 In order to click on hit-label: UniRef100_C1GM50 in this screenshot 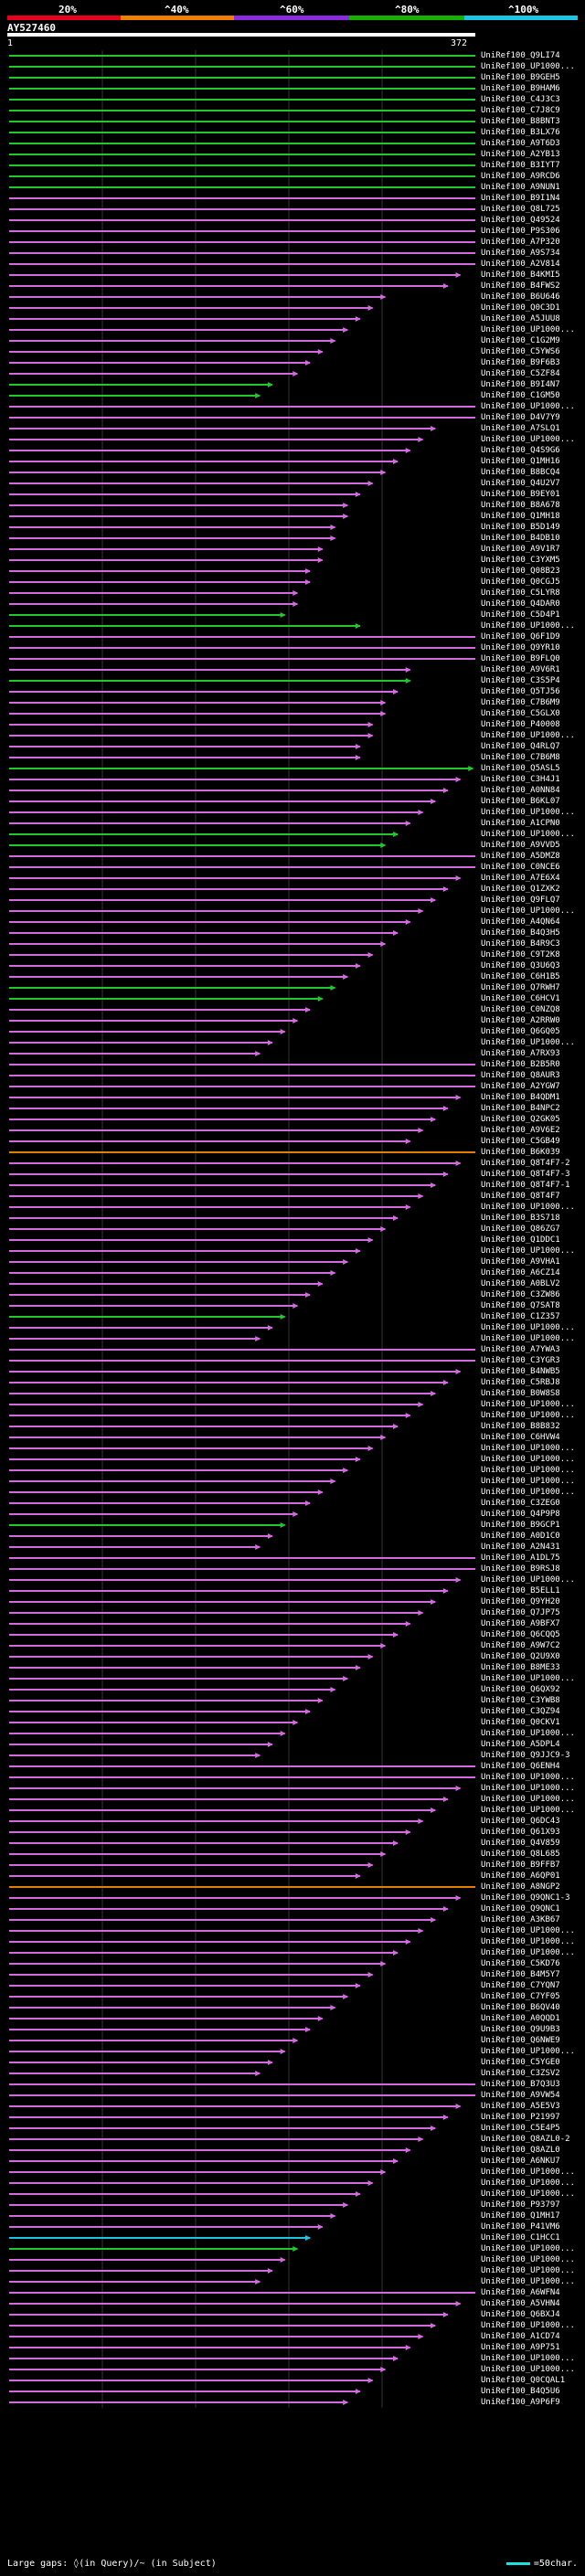, I will do `click(520, 395)`.